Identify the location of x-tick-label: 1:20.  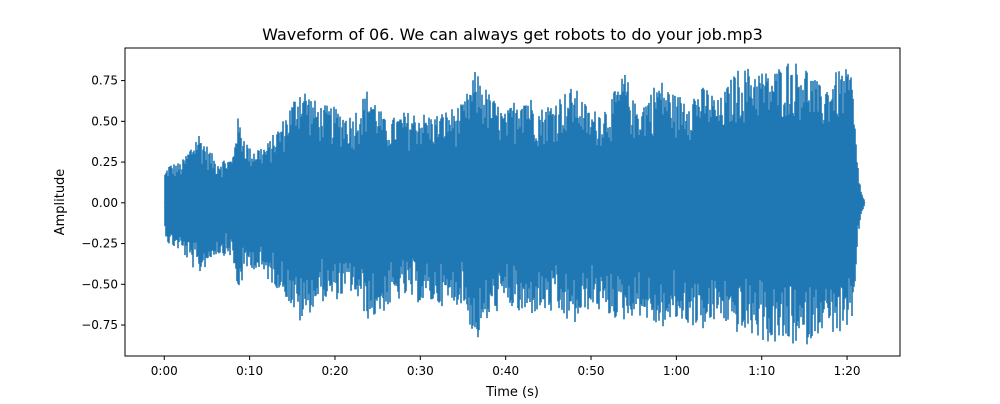
(847, 371).